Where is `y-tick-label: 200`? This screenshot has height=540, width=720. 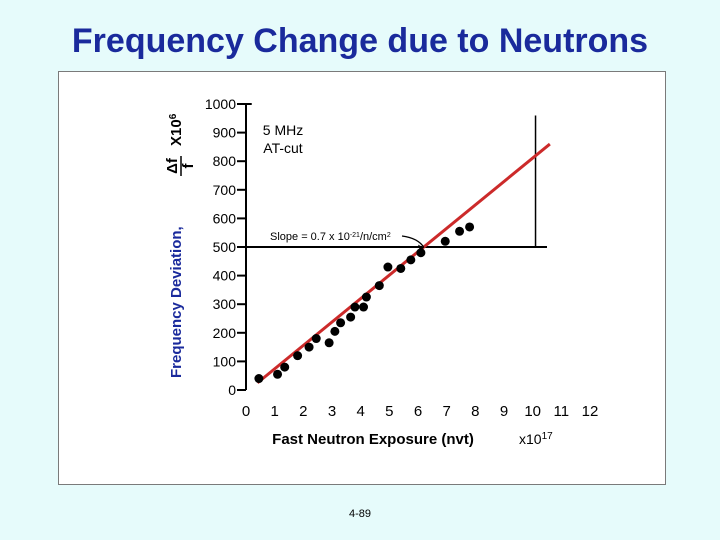
y-tick-label: 200 is located at coordinates (225, 333).